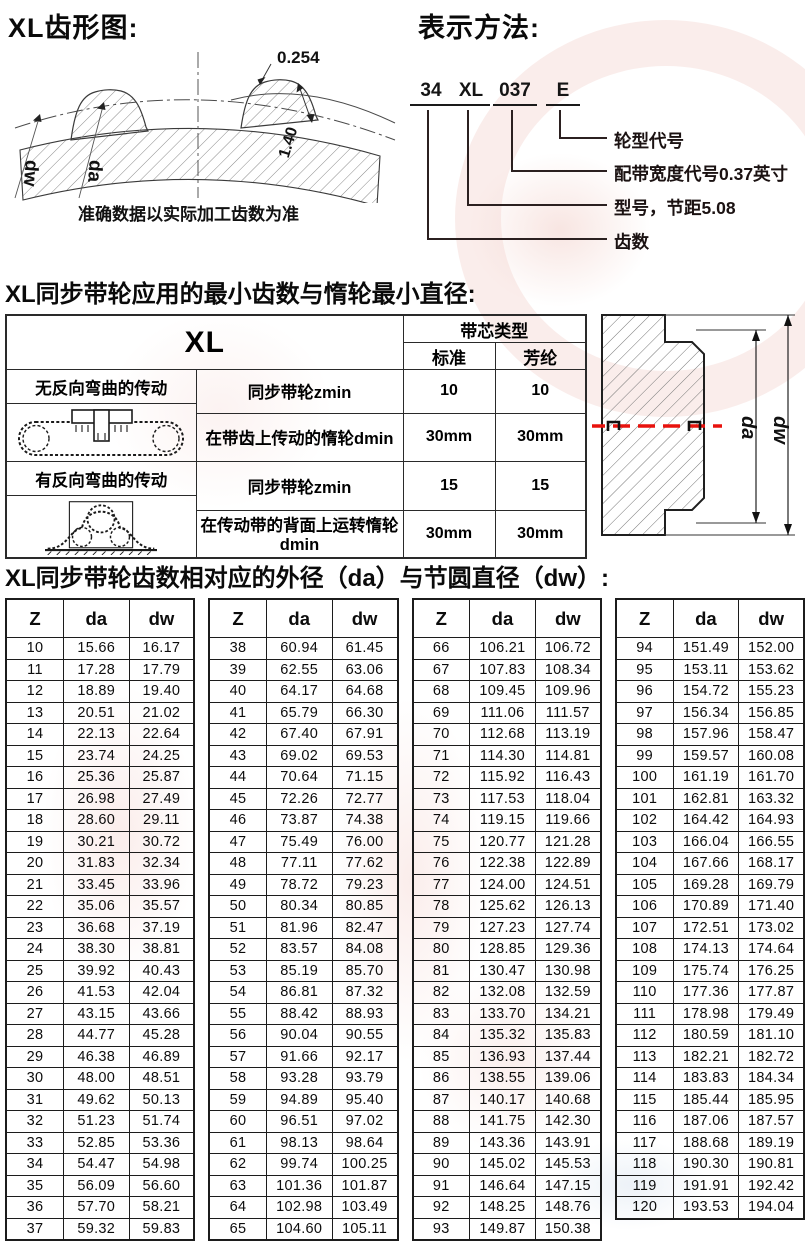 The width and height of the screenshot is (805, 1249). Describe the element at coordinates (34, 1207) in the screenshot. I see `cell-value: 36` at that location.